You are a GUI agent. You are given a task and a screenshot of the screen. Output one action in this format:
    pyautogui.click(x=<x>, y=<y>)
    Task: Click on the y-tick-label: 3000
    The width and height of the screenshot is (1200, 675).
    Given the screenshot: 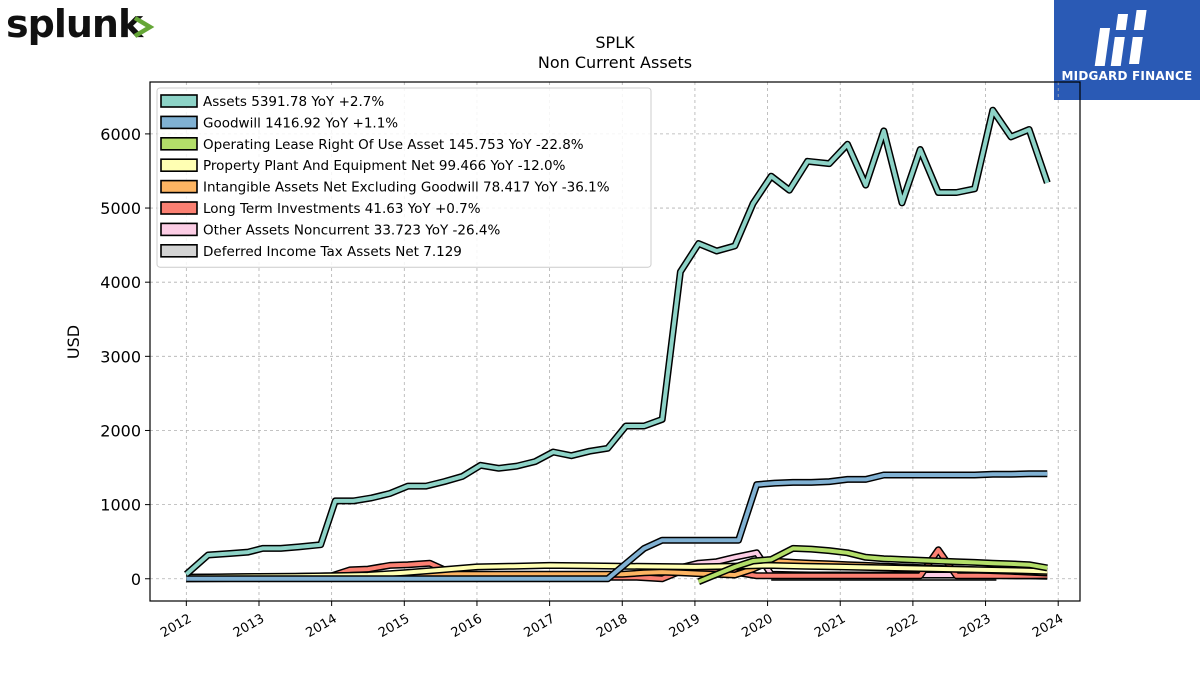 What is the action you would take?
    pyautogui.click(x=120, y=356)
    